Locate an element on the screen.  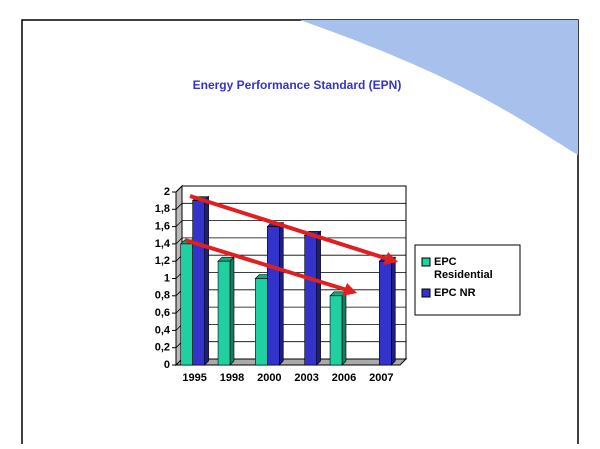
x-tick-label: 2006 is located at coordinates (344, 378).